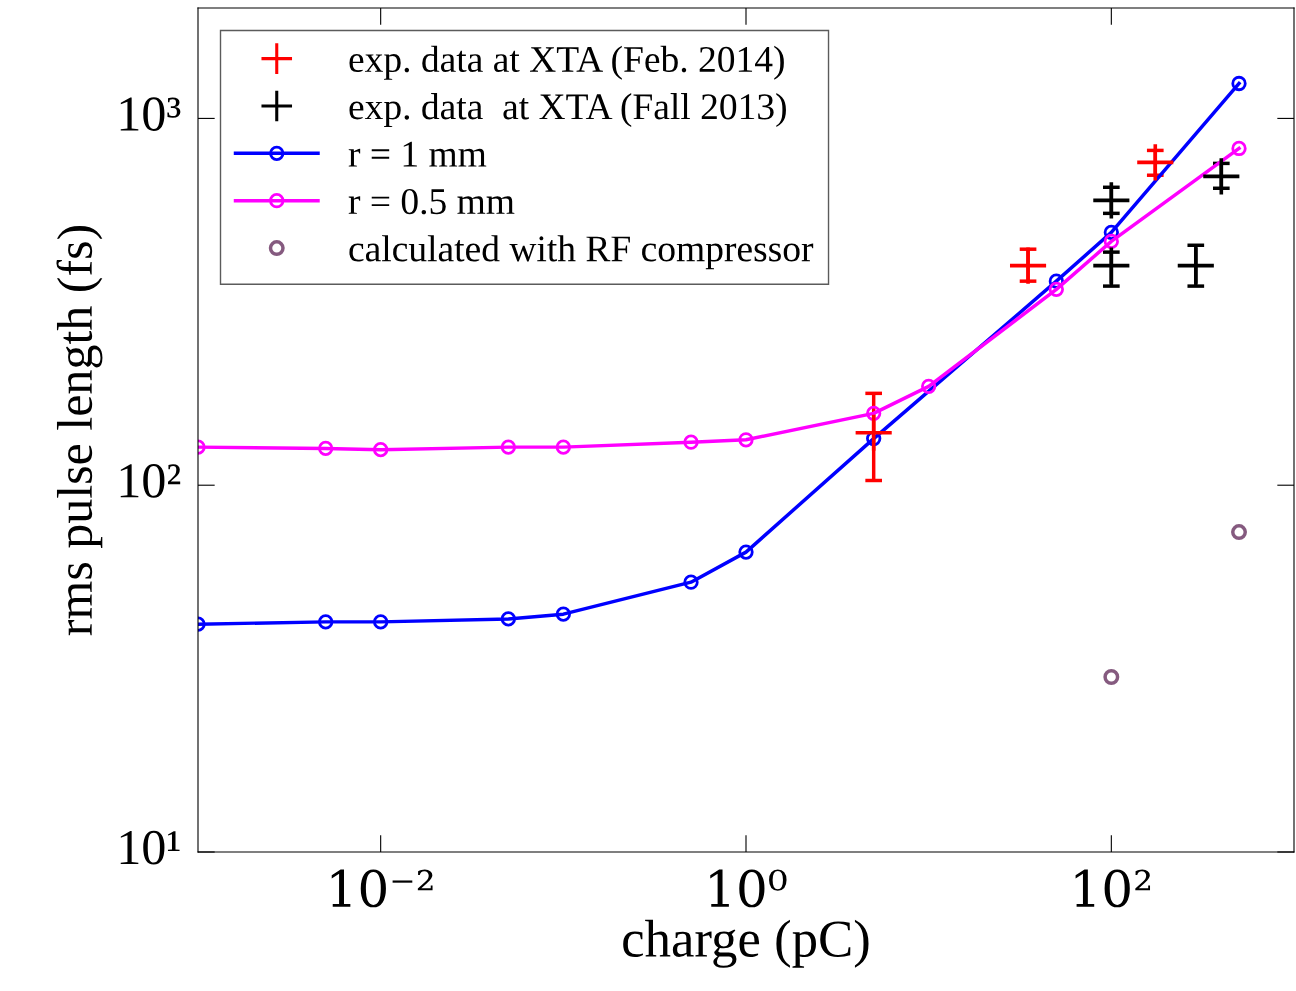 Image resolution: width=1296 pixels, height=991 pixels. What do you see at coordinates (748, 888) in the screenshot?
I see `x-tick-label: 10⁰` at bounding box center [748, 888].